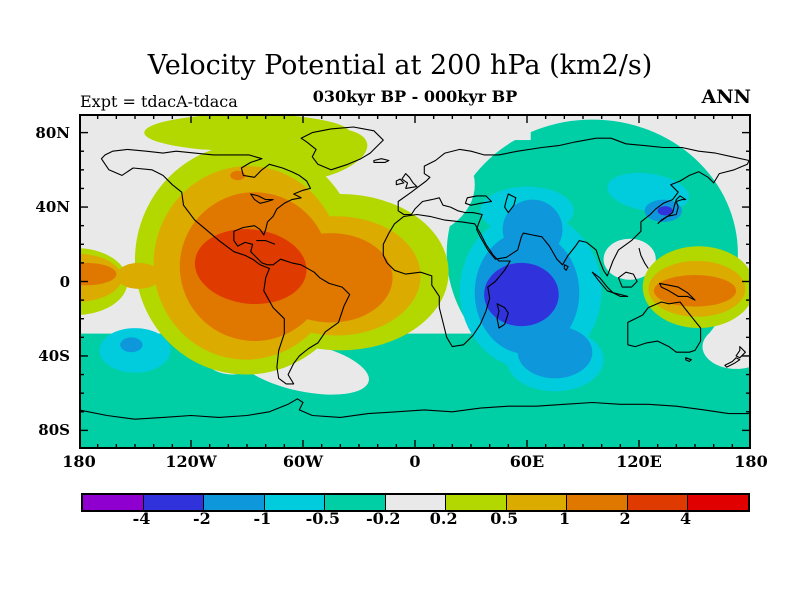 The height and width of the screenshot is (600, 800). Describe the element at coordinates (323, 518) in the screenshot. I see `colorbar-boundary-label: -0.5` at that location.